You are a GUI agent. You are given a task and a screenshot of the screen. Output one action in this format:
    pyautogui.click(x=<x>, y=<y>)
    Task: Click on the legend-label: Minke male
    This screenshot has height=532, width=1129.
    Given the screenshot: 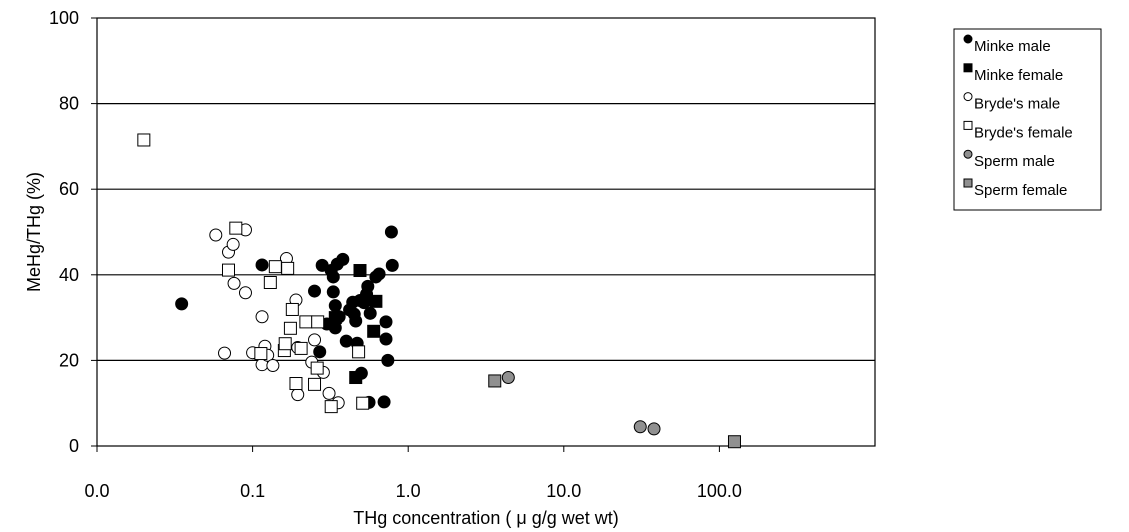 What is the action you would take?
    pyautogui.click(x=1012, y=46)
    